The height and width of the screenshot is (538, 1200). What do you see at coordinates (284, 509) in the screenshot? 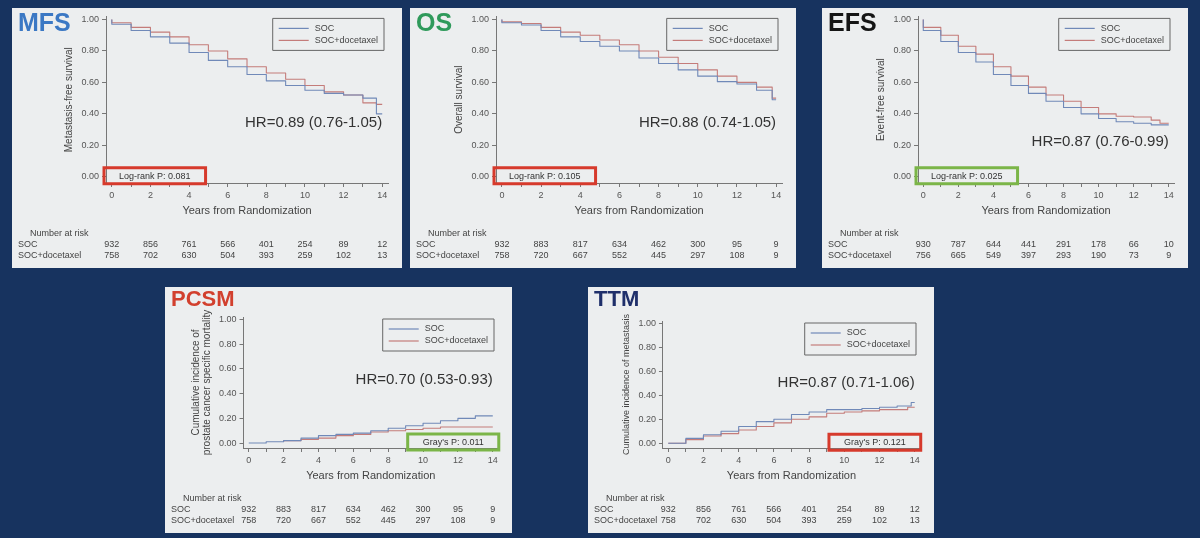
I see `text: 883` at bounding box center [284, 509].